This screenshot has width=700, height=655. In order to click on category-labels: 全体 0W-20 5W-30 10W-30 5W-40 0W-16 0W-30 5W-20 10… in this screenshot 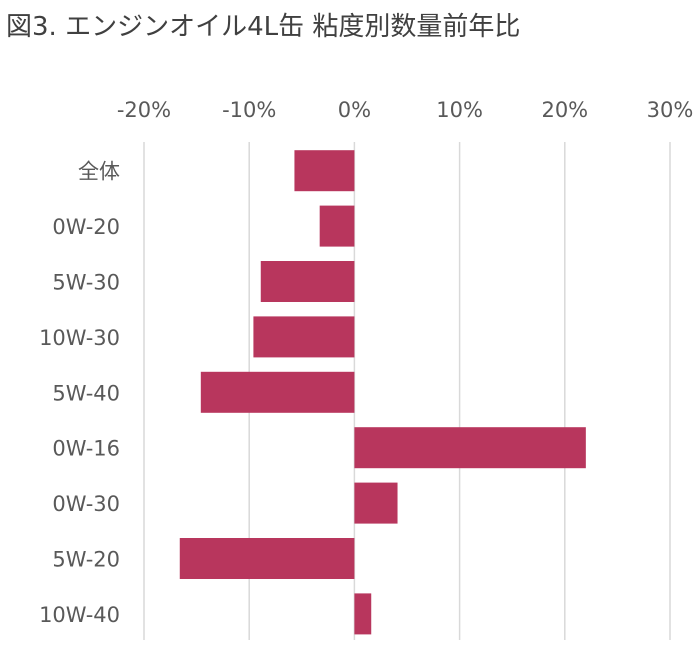, I will do `click(79, 393)`.